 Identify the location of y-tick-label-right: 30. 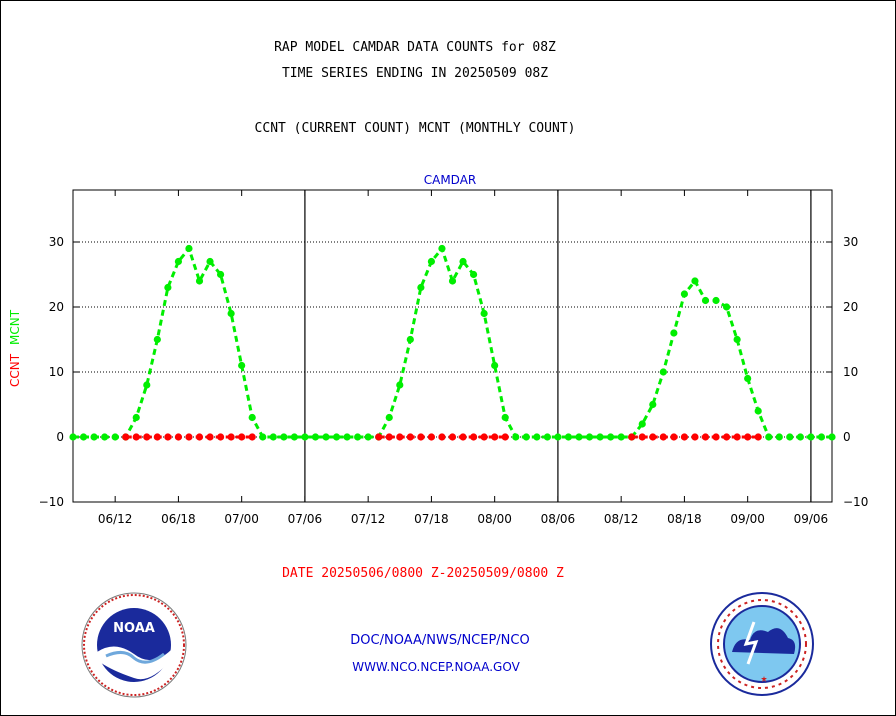
(850, 242).